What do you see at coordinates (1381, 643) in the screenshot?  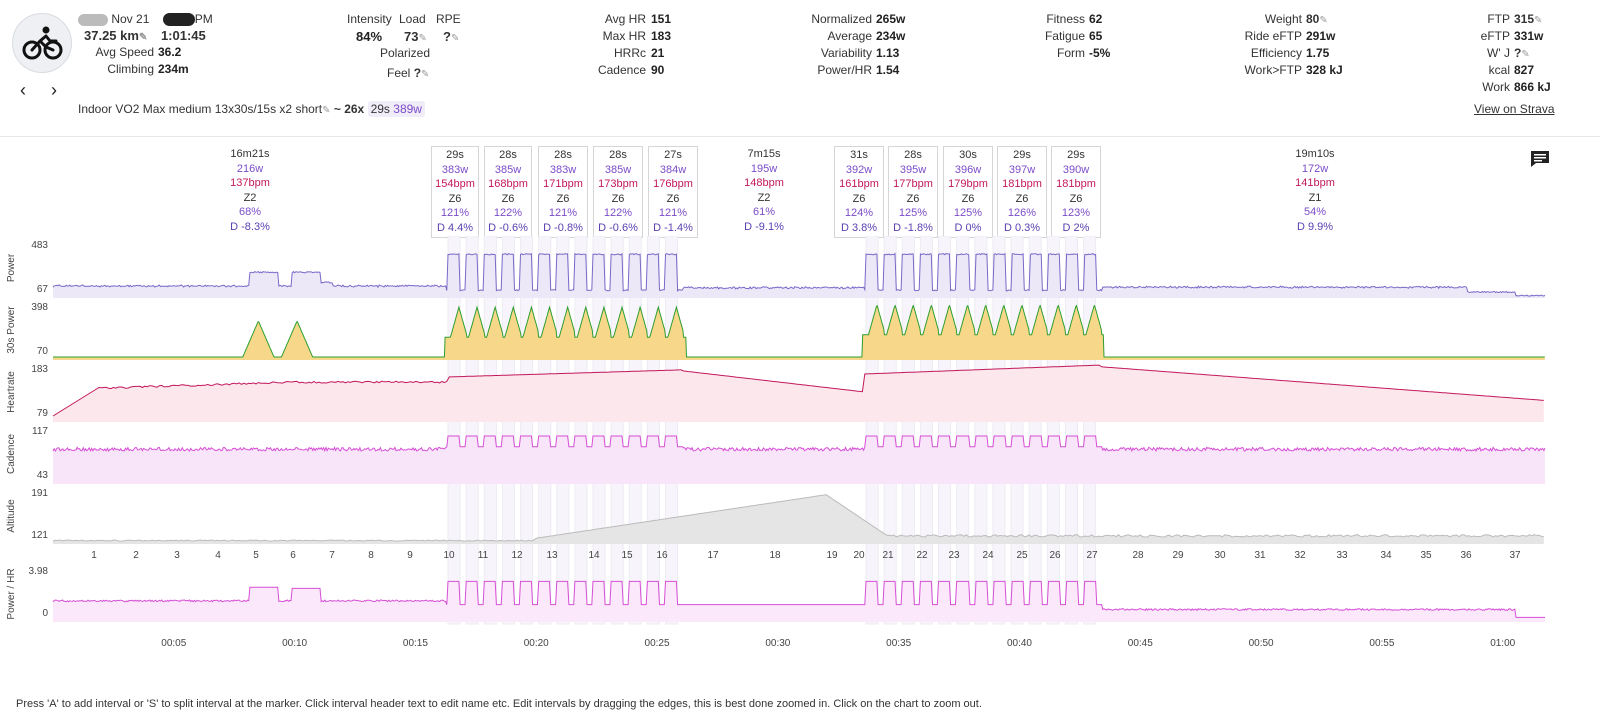 I see `time-tick: 00:55` at bounding box center [1381, 643].